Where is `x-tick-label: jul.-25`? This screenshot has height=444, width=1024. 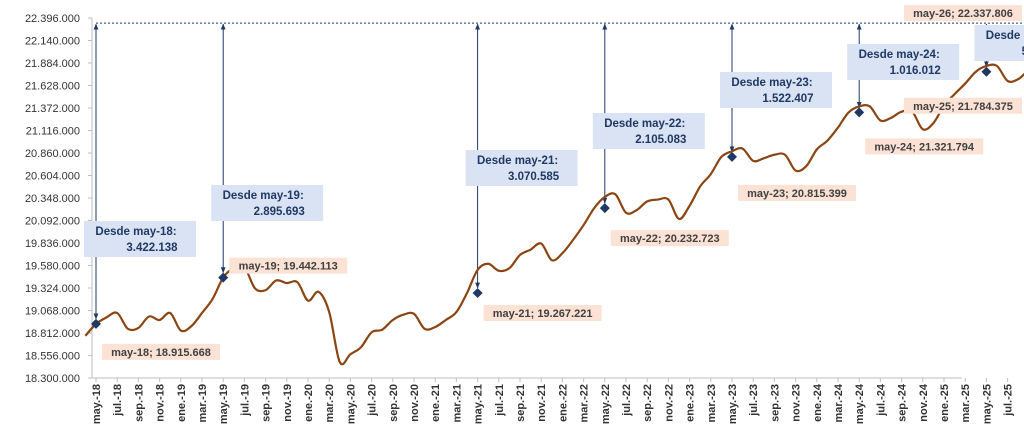 x-tick-label: jul.-25 is located at coordinates (1009, 400).